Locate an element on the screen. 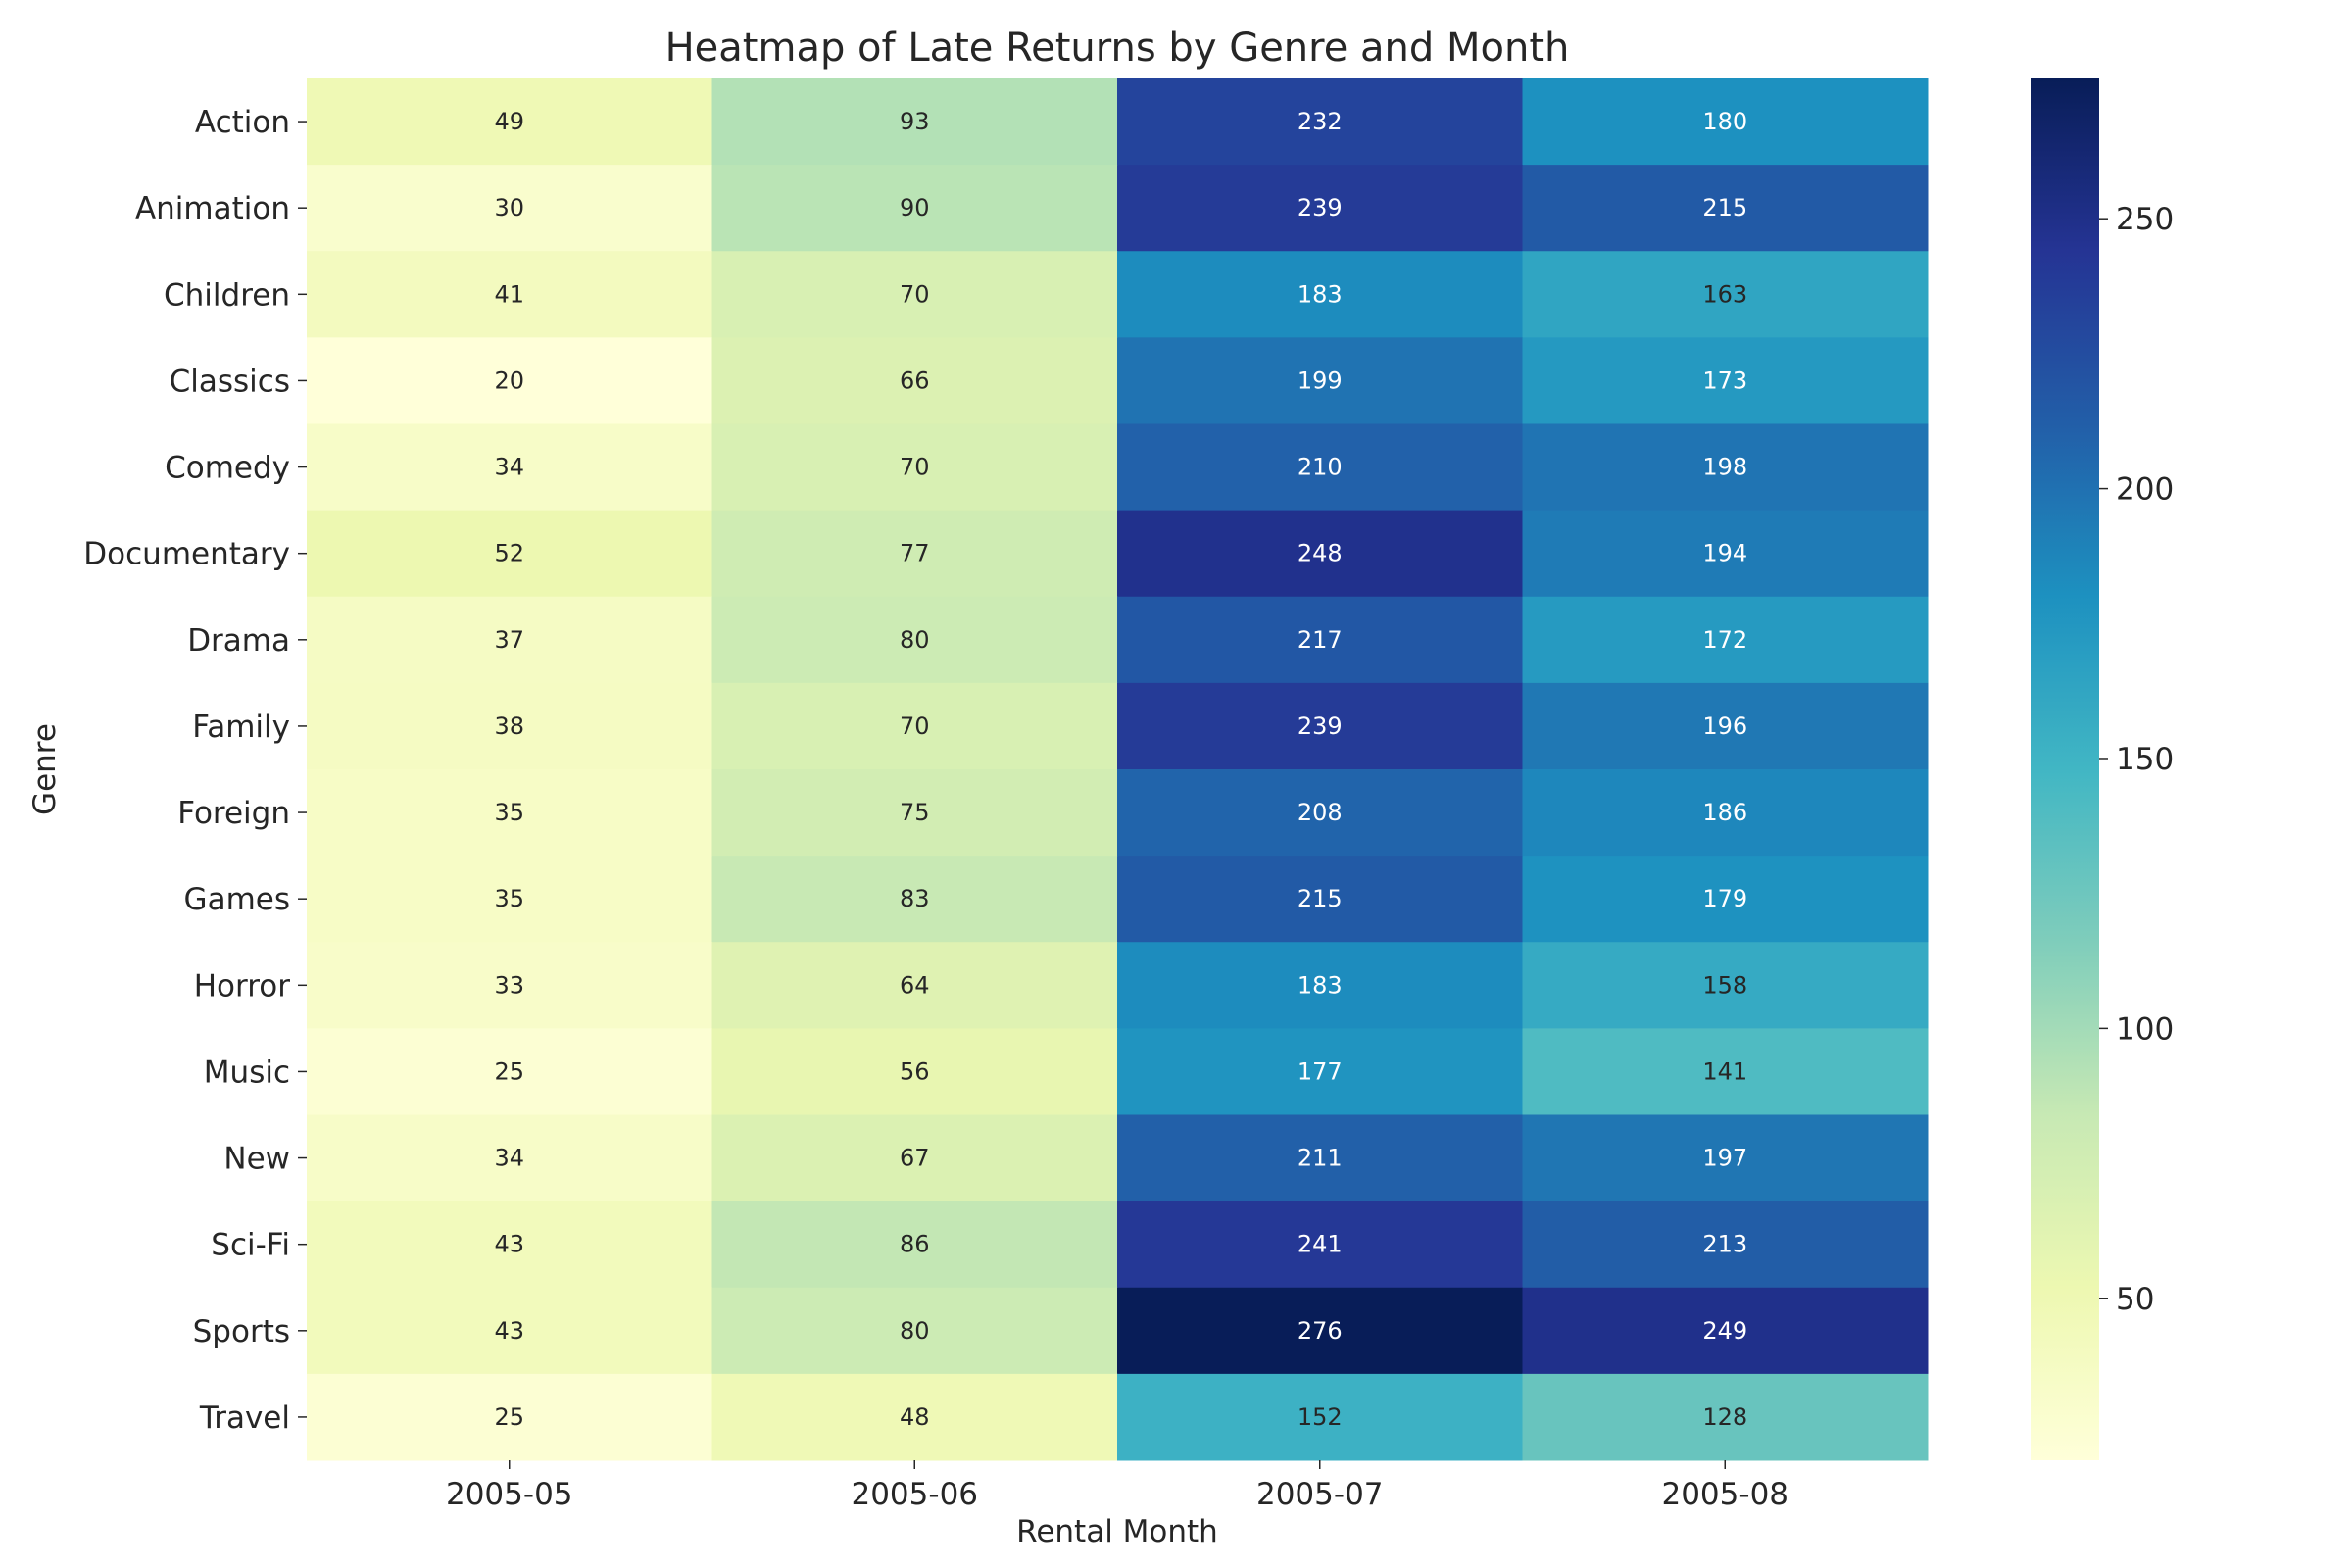 The image size is (2352, 1568). y-tick-label: New is located at coordinates (256, 1159).